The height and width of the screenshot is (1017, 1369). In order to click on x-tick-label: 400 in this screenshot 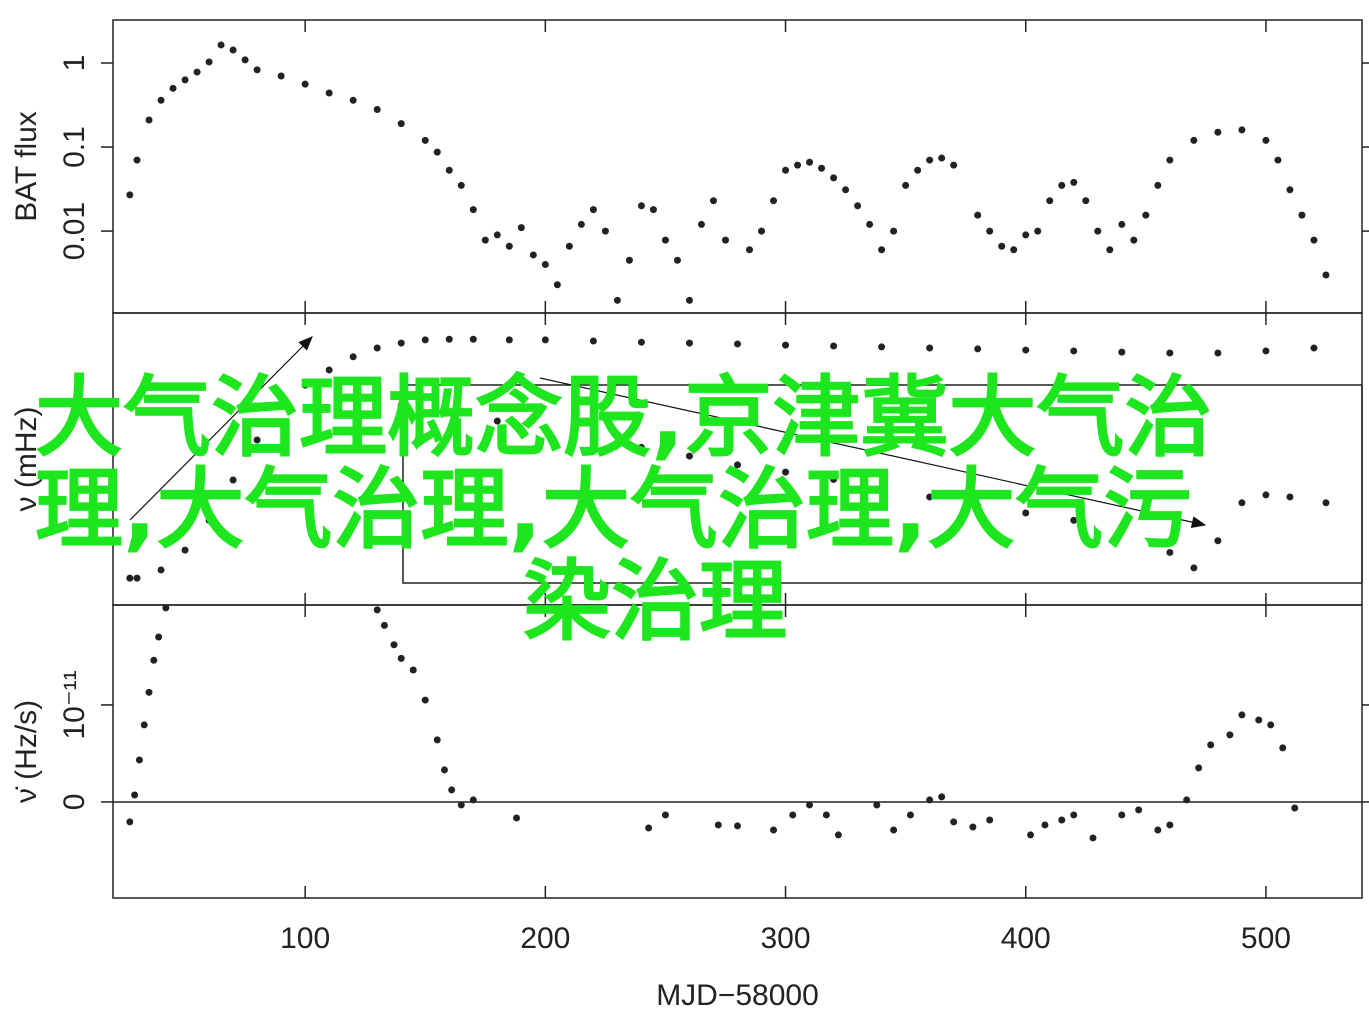, I will do `click(1026, 938)`.